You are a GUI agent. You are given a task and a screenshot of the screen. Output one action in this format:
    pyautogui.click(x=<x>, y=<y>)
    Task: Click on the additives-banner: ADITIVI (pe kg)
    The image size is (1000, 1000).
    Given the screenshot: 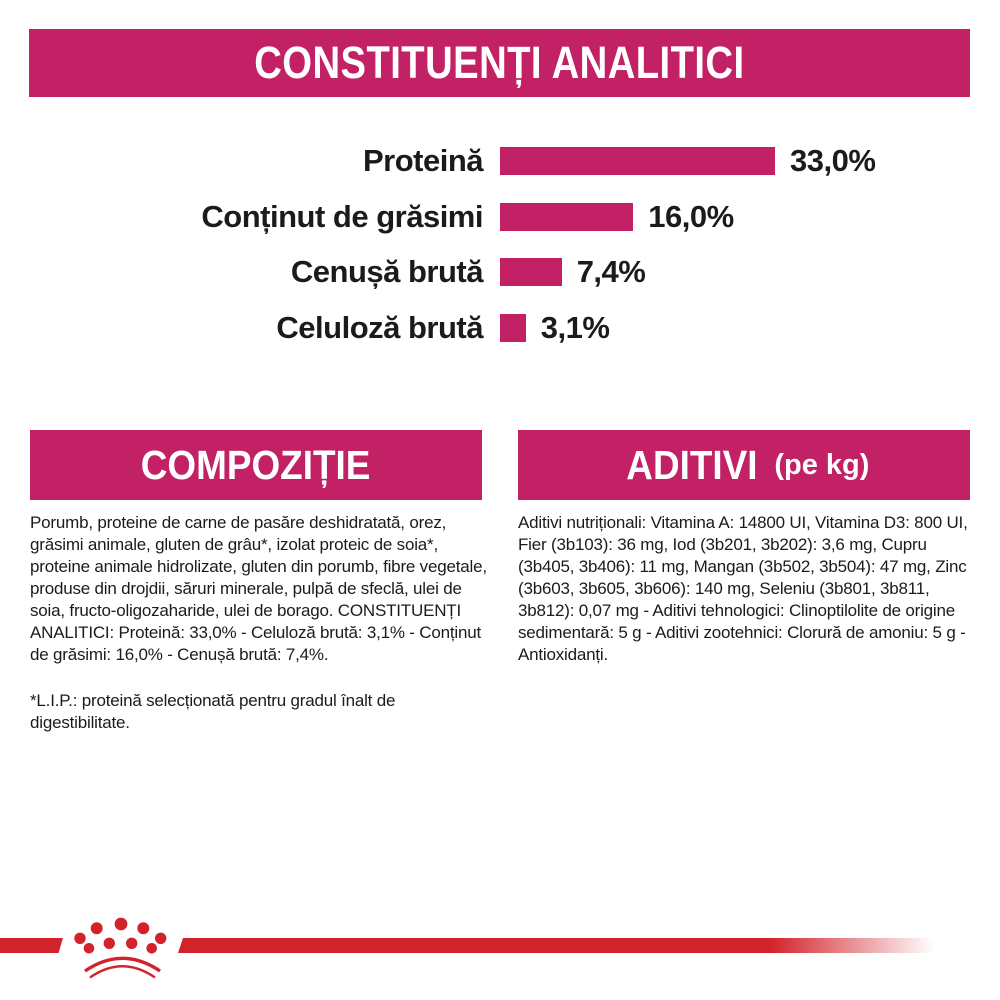 What is the action you would take?
    pyautogui.click(x=744, y=465)
    